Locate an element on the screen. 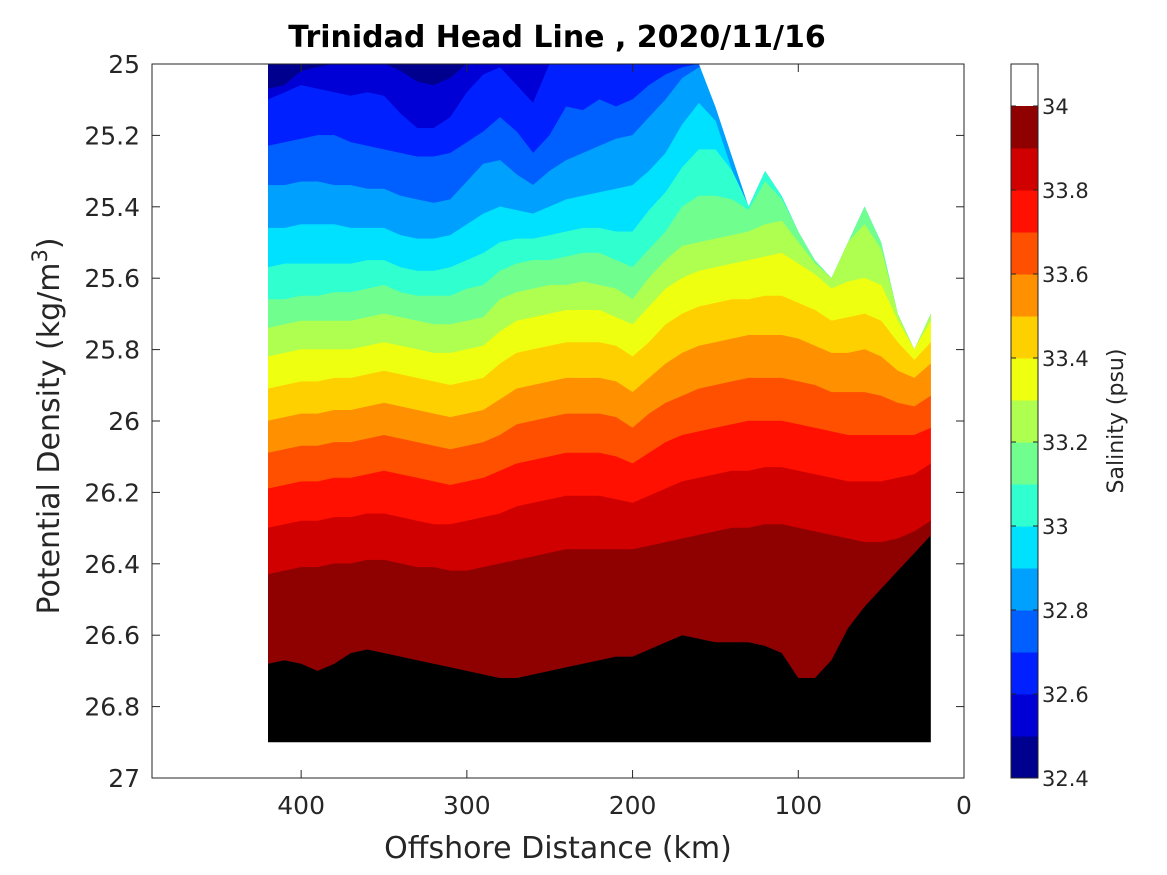  y-tick-label: 26.4 is located at coordinates (112, 564).